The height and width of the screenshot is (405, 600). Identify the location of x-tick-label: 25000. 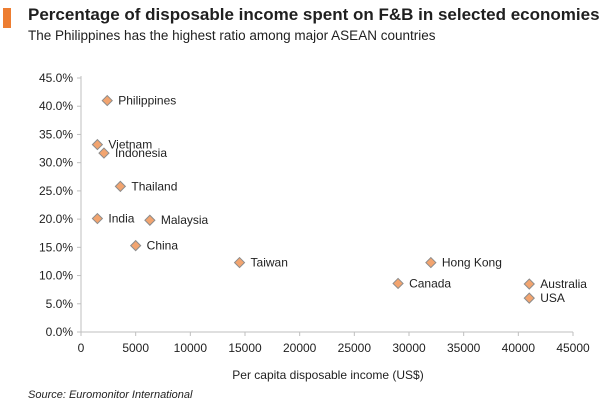
(355, 348).